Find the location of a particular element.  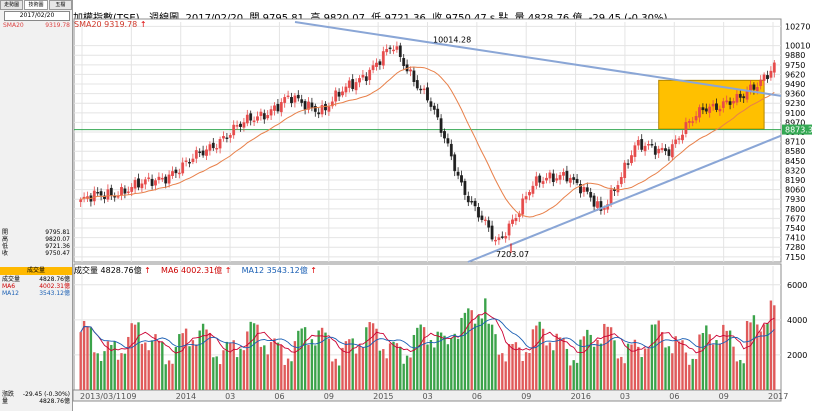

ma6-value: 4002.31億 is located at coordinates (54, 286).